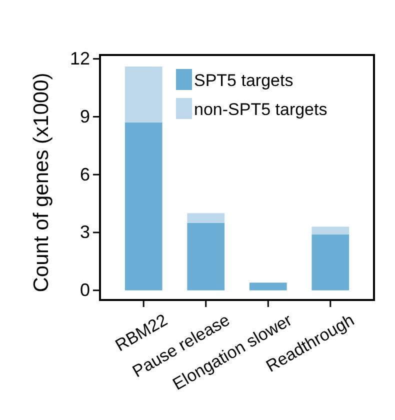 This screenshot has height=420, width=395. Describe the element at coordinates (85, 232) in the screenshot. I see `y-tick-label: 3` at that location.